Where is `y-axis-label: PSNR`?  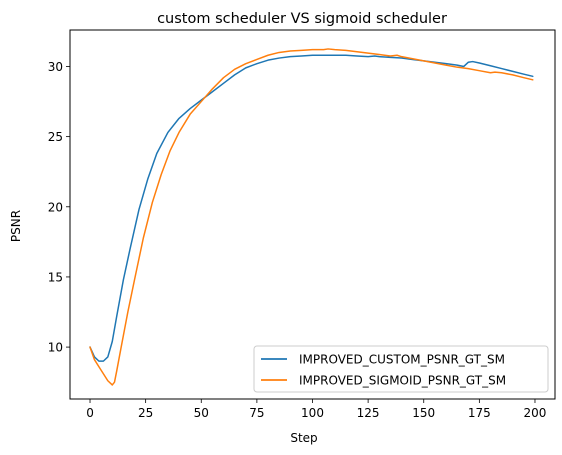 y-axis-label: PSNR is located at coordinates (16, 226).